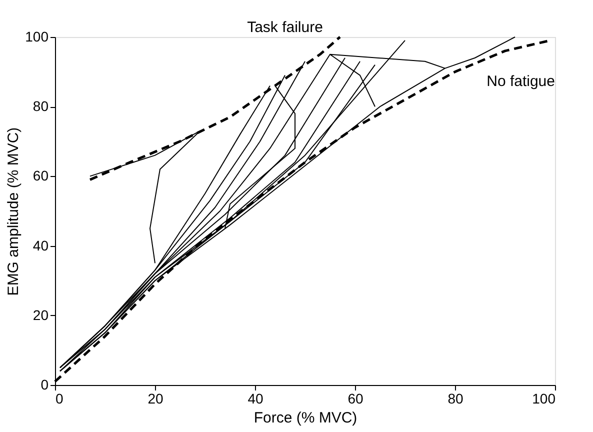 This screenshot has height=432, width=593. Describe the element at coordinates (285, 27) in the screenshot. I see `text: Task failure` at that location.